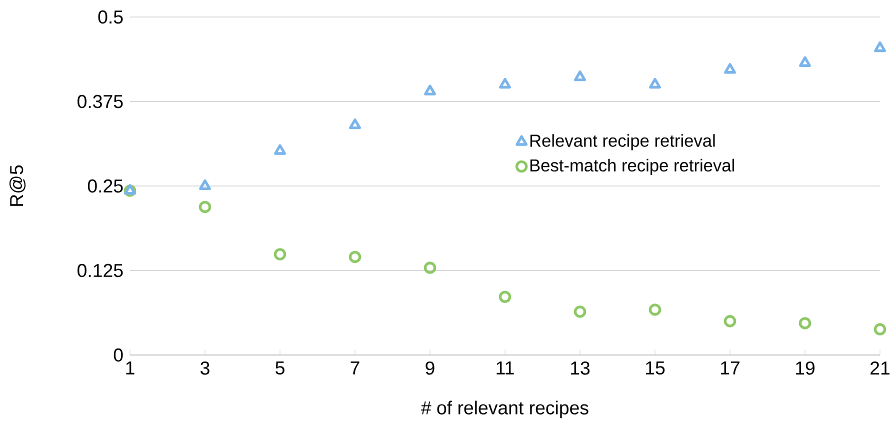 The width and height of the screenshot is (893, 441). Describe the element at coordinates (118, 355) in the screenshot. I see `y-tick-label: 0` at that location.